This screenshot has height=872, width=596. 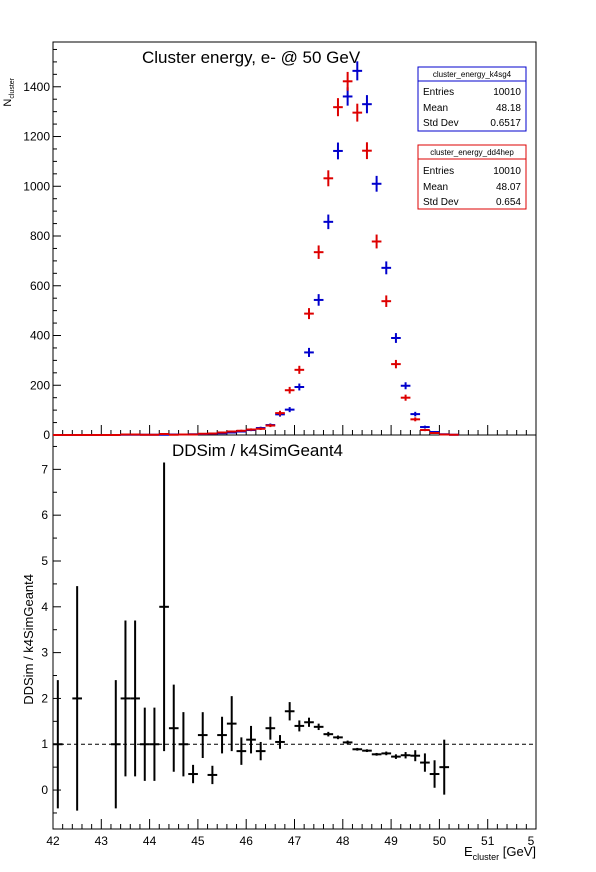 I want to click on y-tick-label: 1400, so click(x=36, y=87).